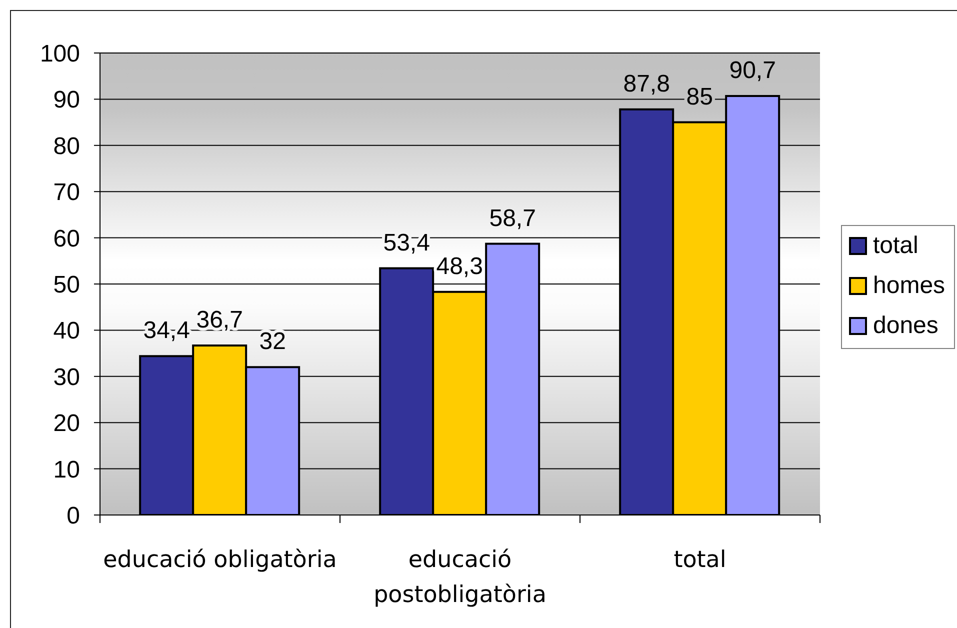 This screenshot has height=628, width=957. I want to click on y-tick-label: 20, so click(66, 424).